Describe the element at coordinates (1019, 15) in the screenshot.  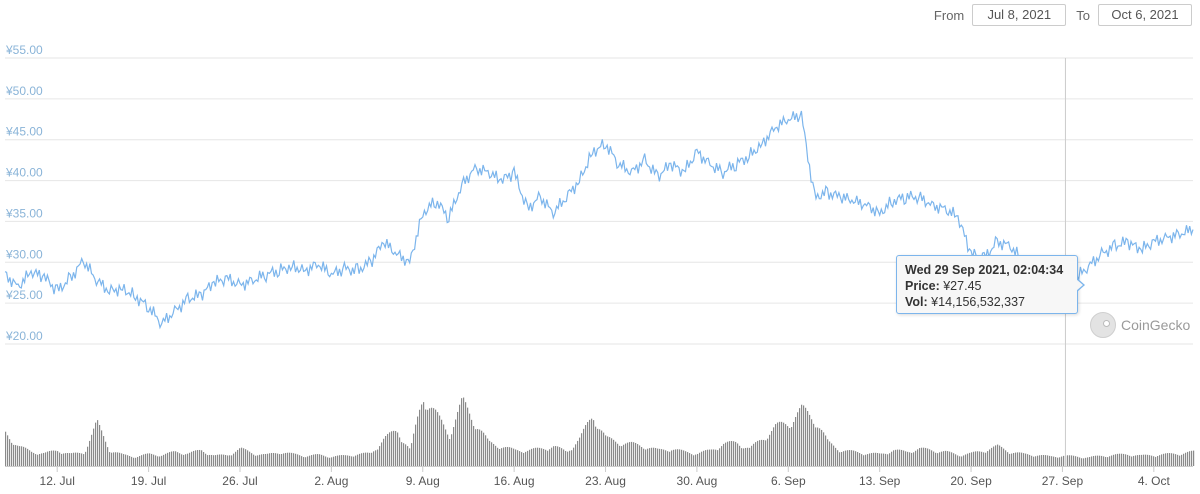
I see `from-date-input: Jul 8, 2021` at that location.